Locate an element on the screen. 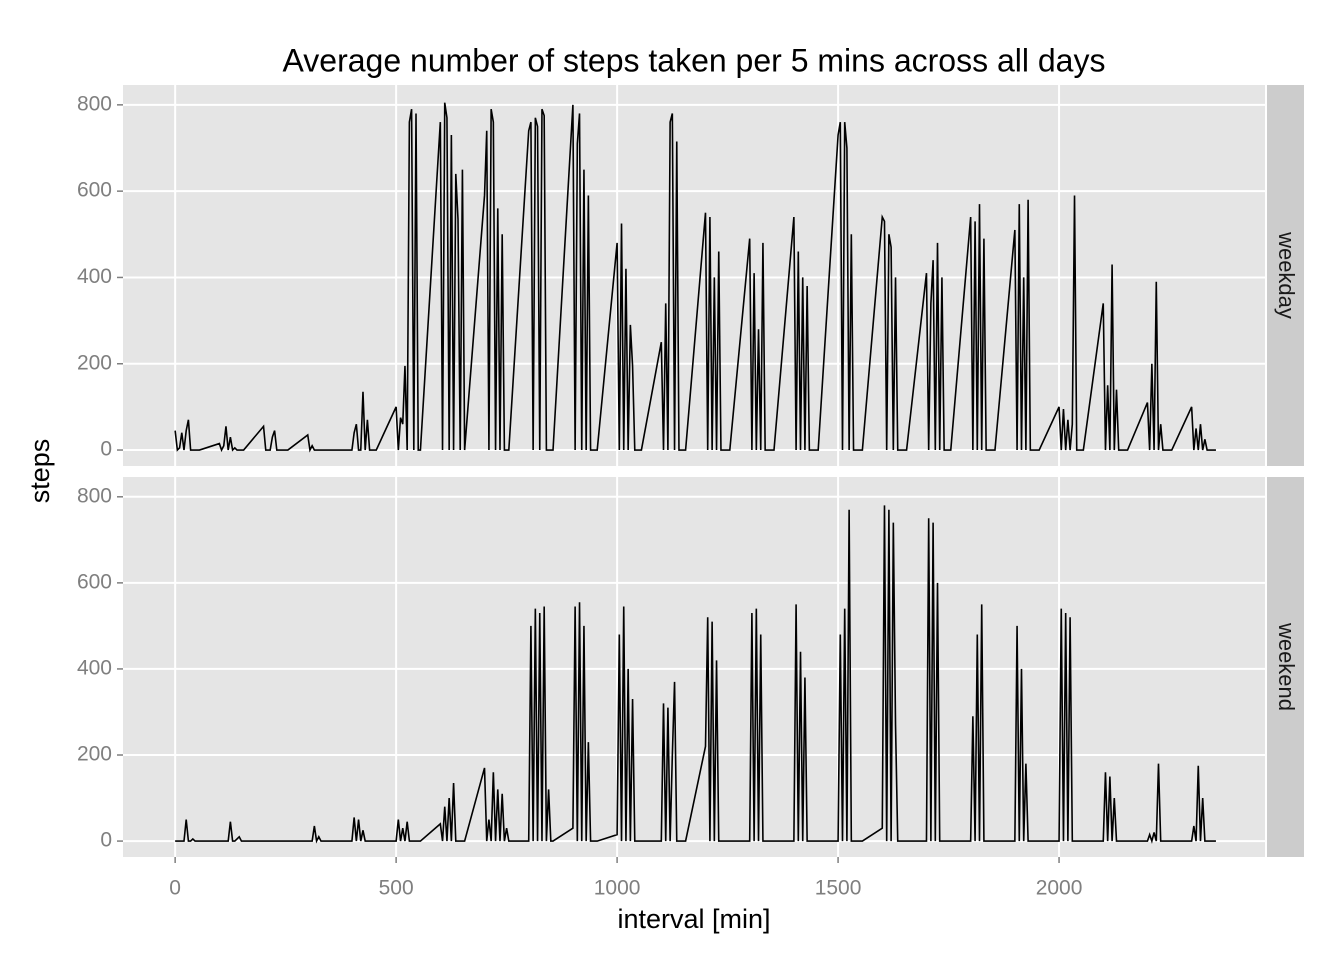 This screenshot has width=1344, height=960. x-axis-label: interval [min] is located at coordinates (693, 919).